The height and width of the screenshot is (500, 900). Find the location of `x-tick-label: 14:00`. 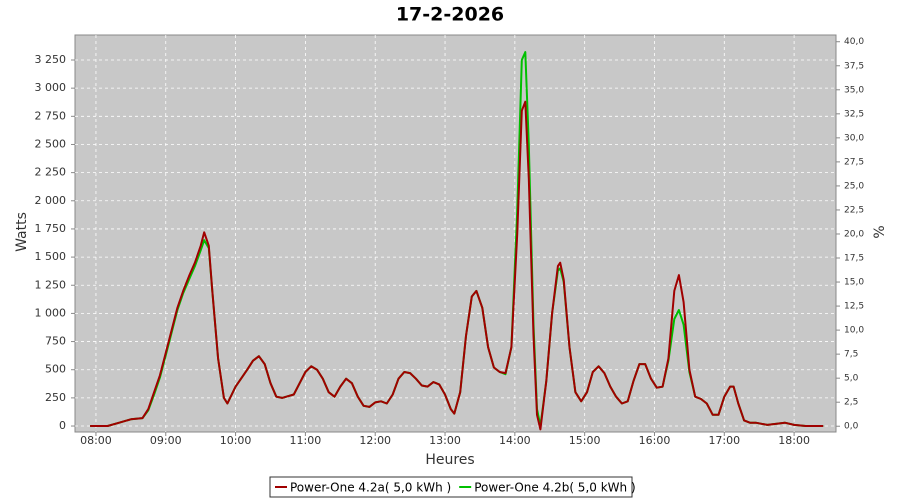

x-tick-label: 14:00 is located at coordinates (515, 440).